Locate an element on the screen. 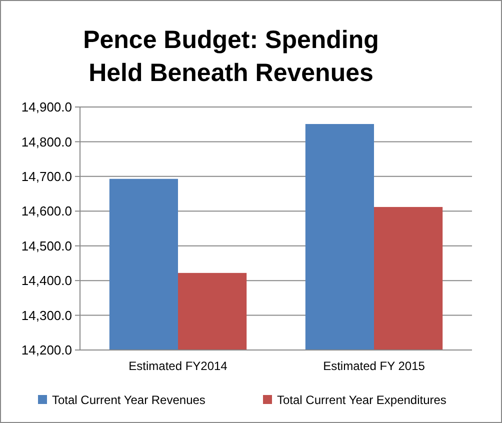 The image size is (502, 423). y-tick-label: 14,800.0 is located at coordinates (46, 142).